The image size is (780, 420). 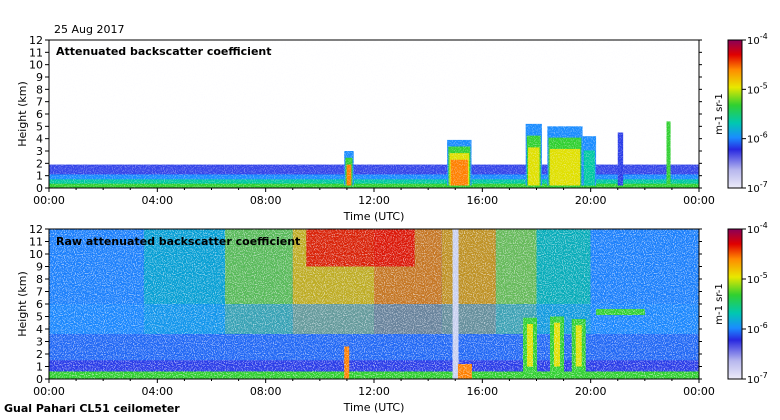 I want to click on colorbar-label-2: m-1 sr-1, so click(x=719, y=304).